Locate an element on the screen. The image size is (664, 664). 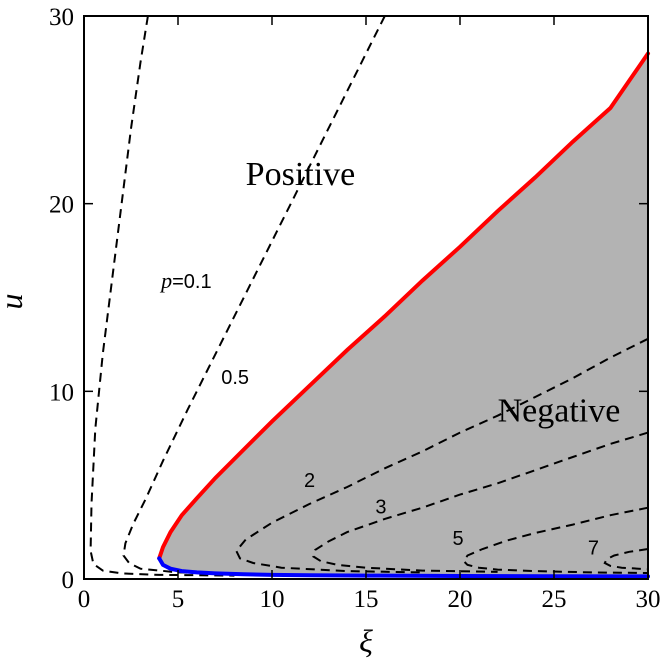
x-axis-label: ξ is located at coordinates (366, 641).